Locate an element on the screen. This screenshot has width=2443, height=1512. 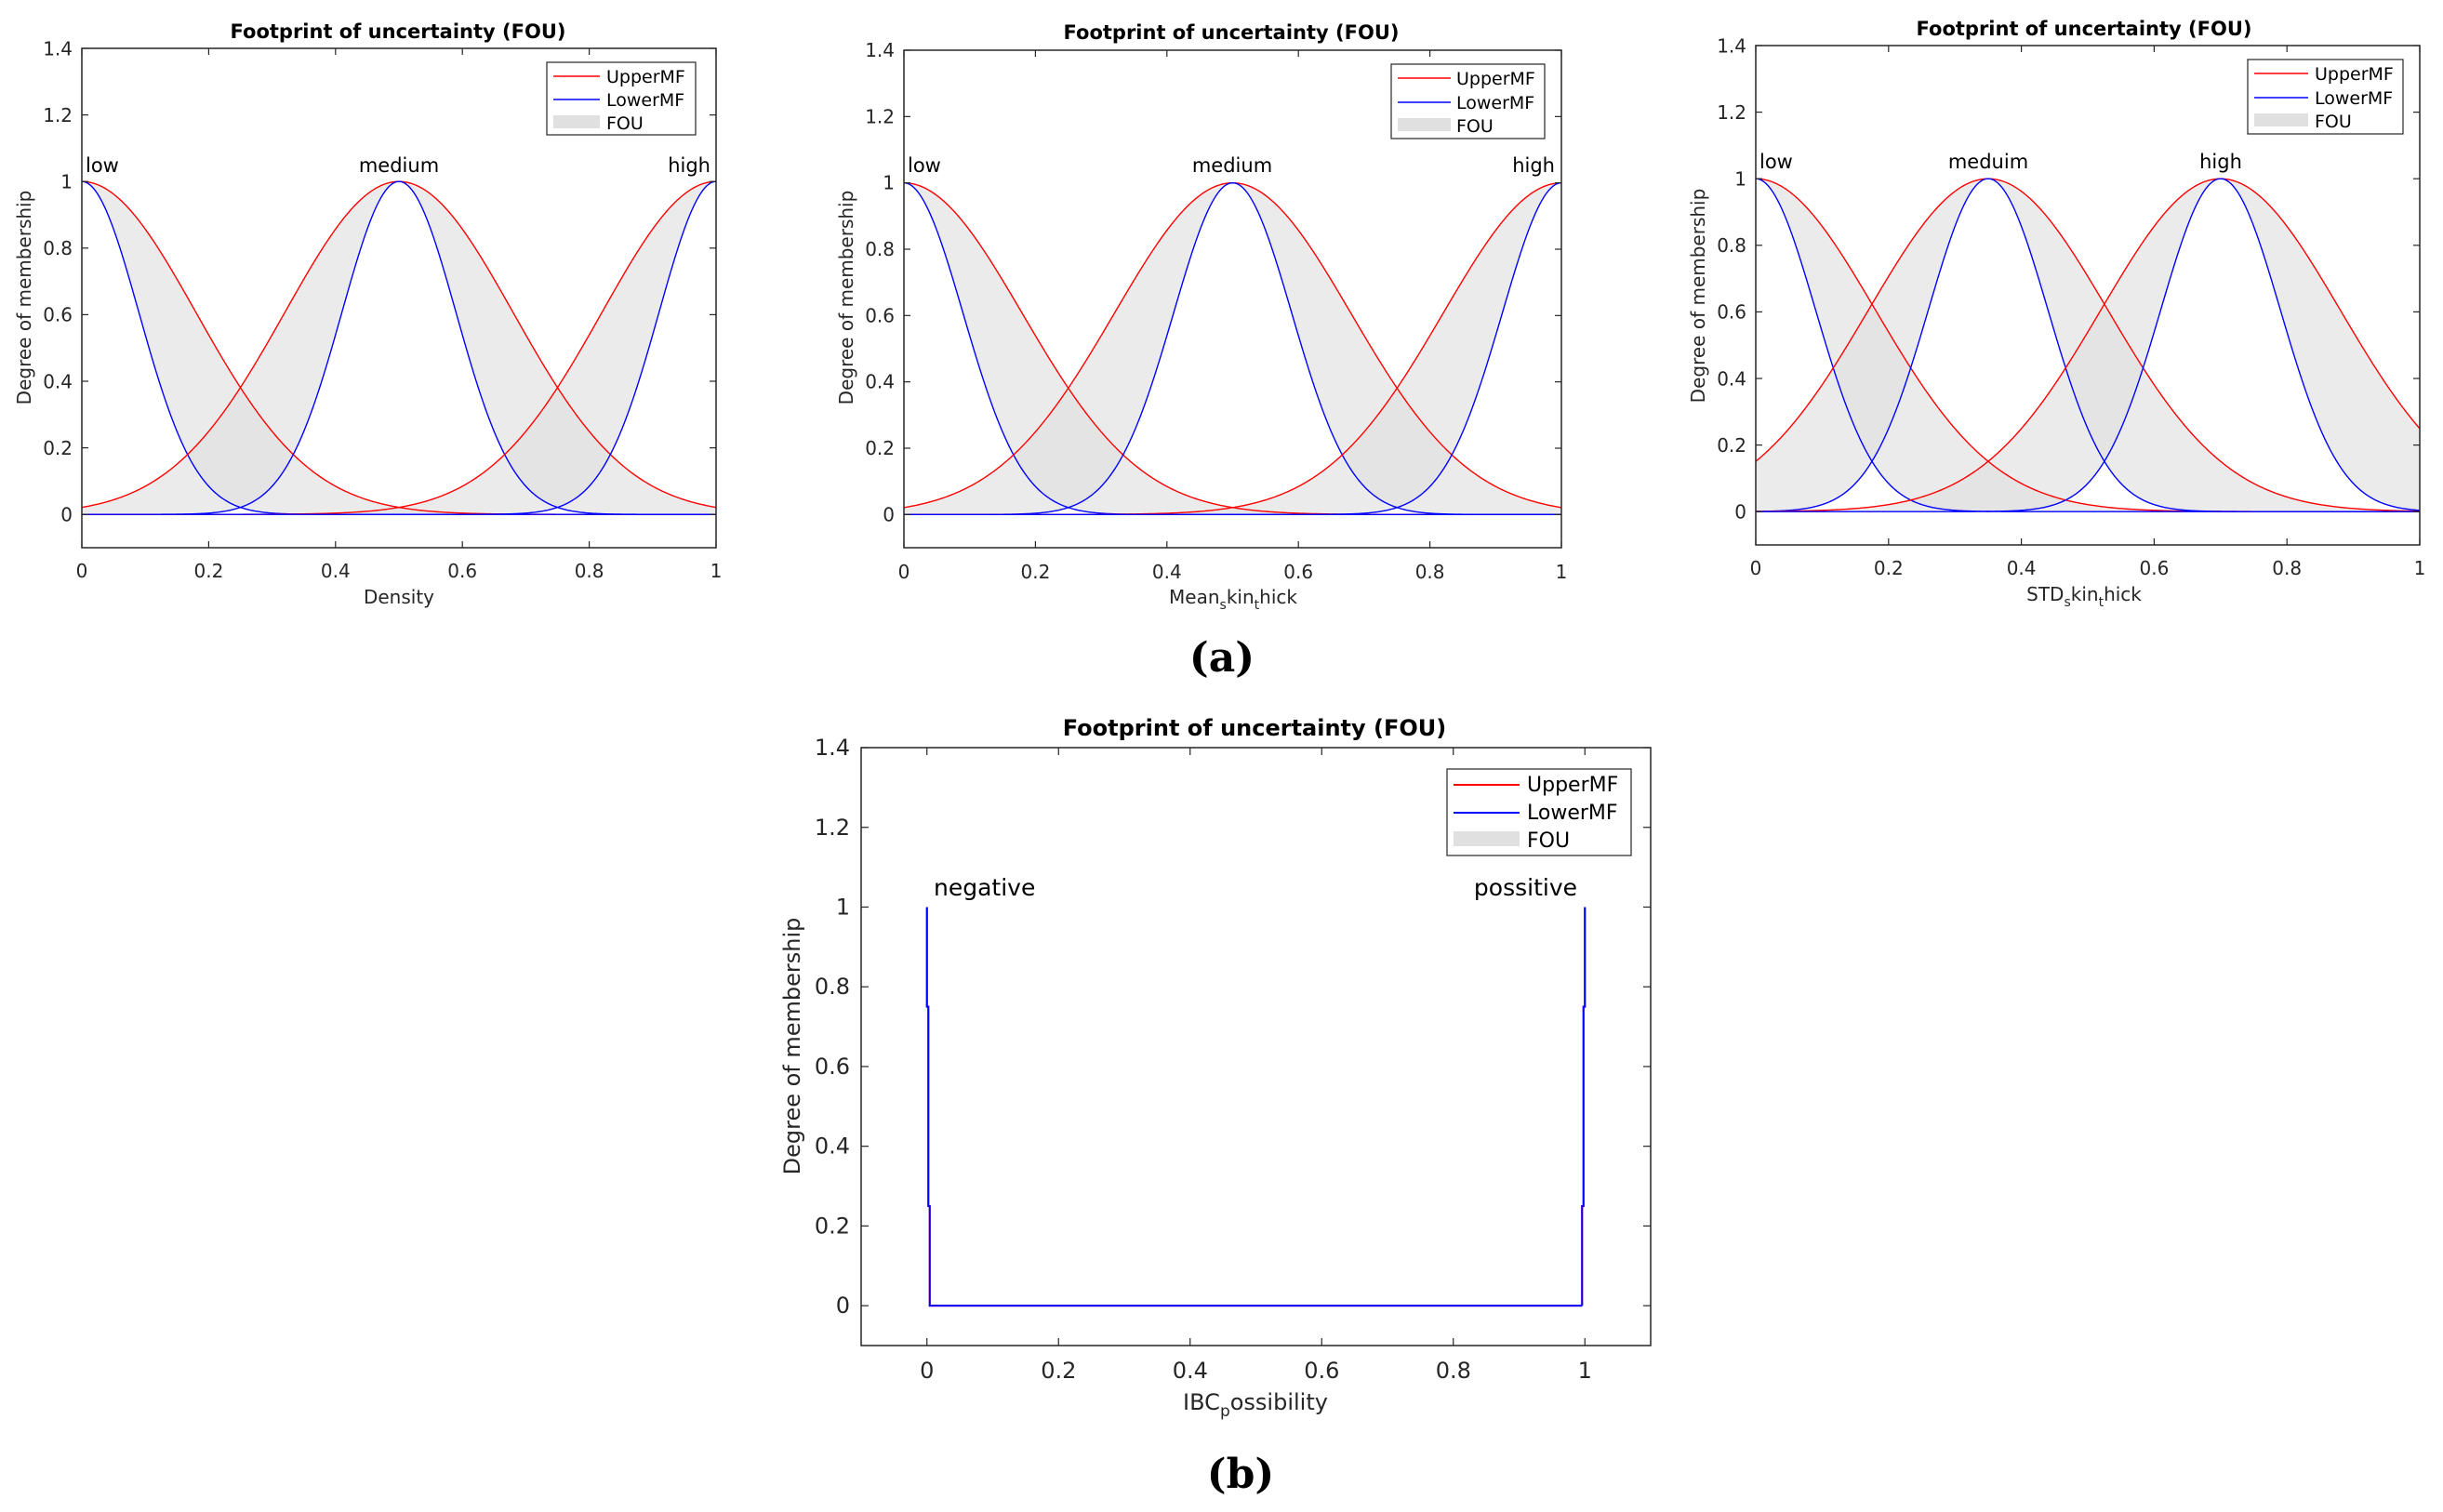
mf-label-possitive: possitive is located at coordinates (1526, 887).